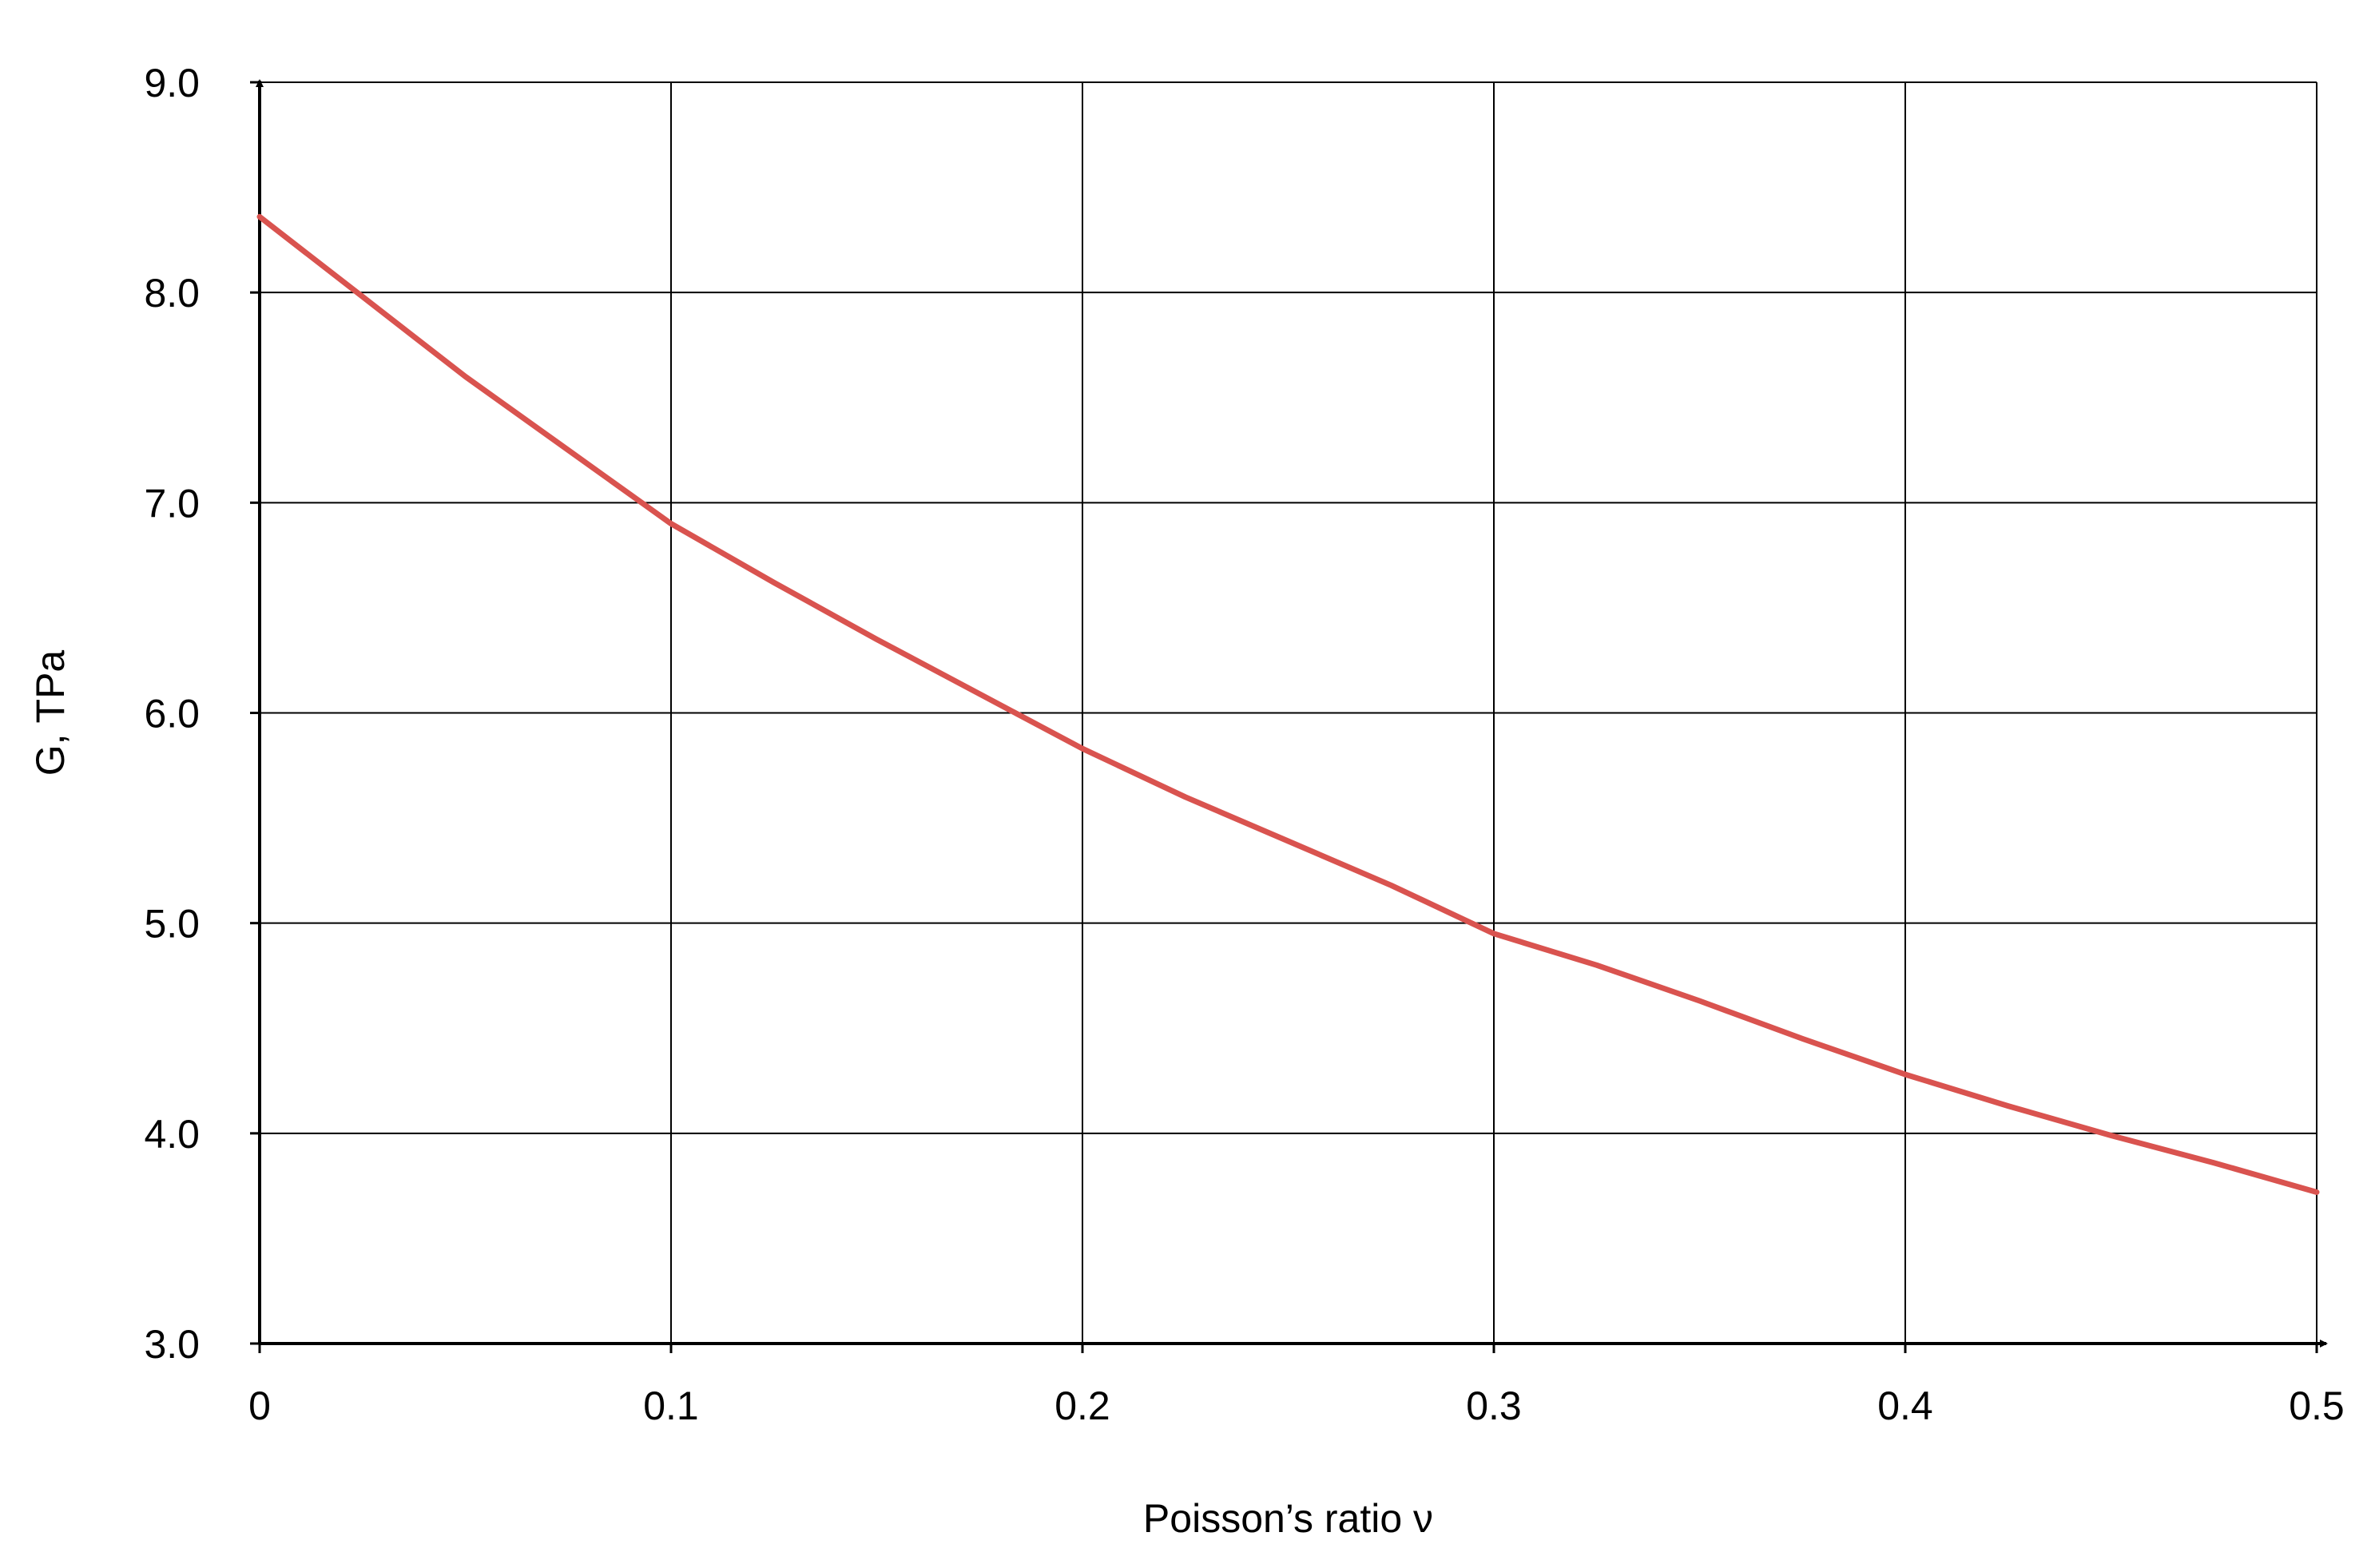 This screenshot has height=1568, width=2379. I want to click on y-tick-label: 7.0, so click(172, 503).